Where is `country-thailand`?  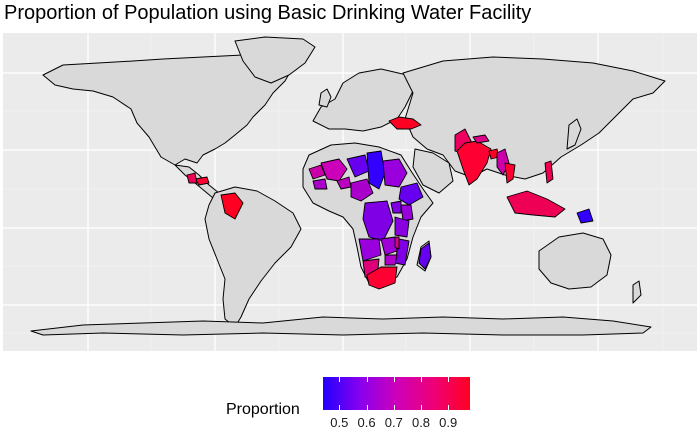
country-thailand is located at coordinates (510, 173).